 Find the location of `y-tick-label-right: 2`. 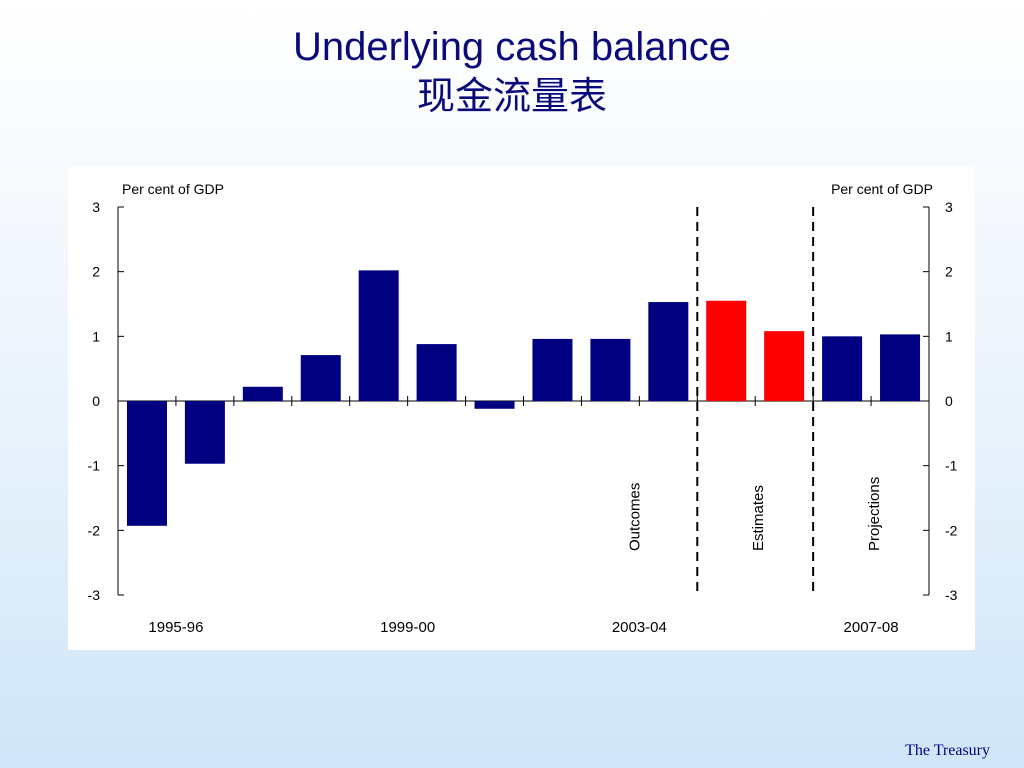

y-tick-label-right: 2 is located at coordinates (949, 272).